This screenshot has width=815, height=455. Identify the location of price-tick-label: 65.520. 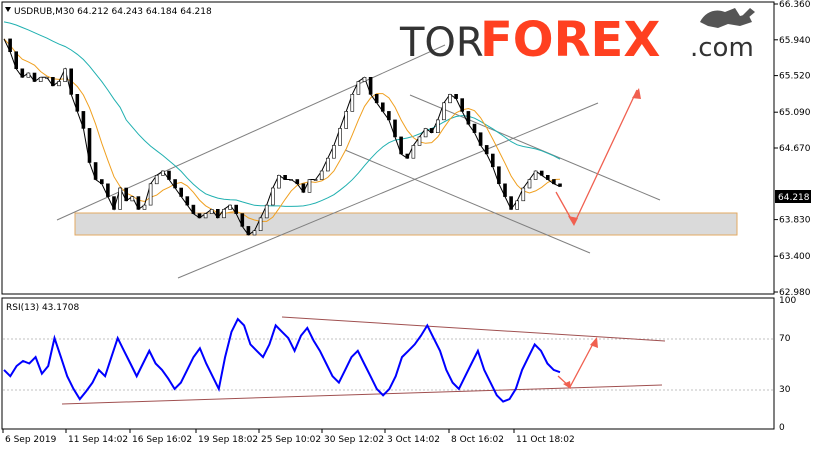
(795, 77).